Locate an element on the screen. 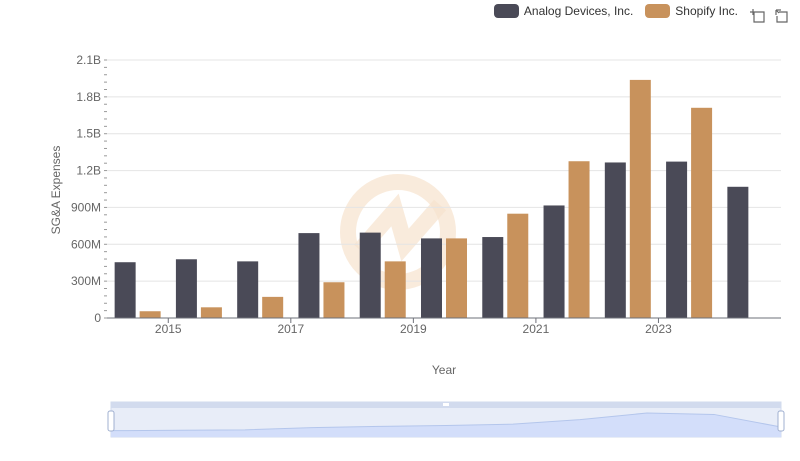 This screenshot has height=461, width=800. y-axis-ticks: 0 300M 600M 900M 1.2B 1.5B 1.8B 2.1B is located at coordinates (89, 189).